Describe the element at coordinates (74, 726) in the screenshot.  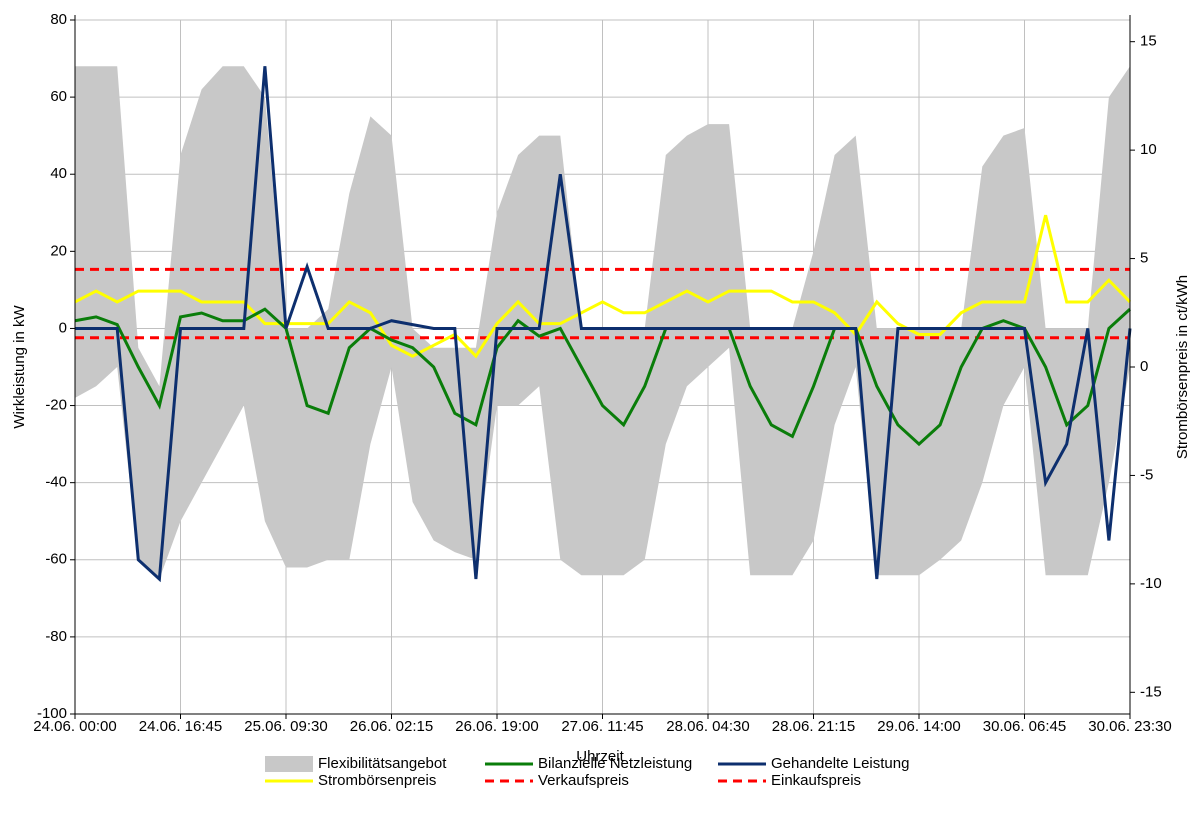
I see `x-tick-label: 24.06. 00:00` at that location.